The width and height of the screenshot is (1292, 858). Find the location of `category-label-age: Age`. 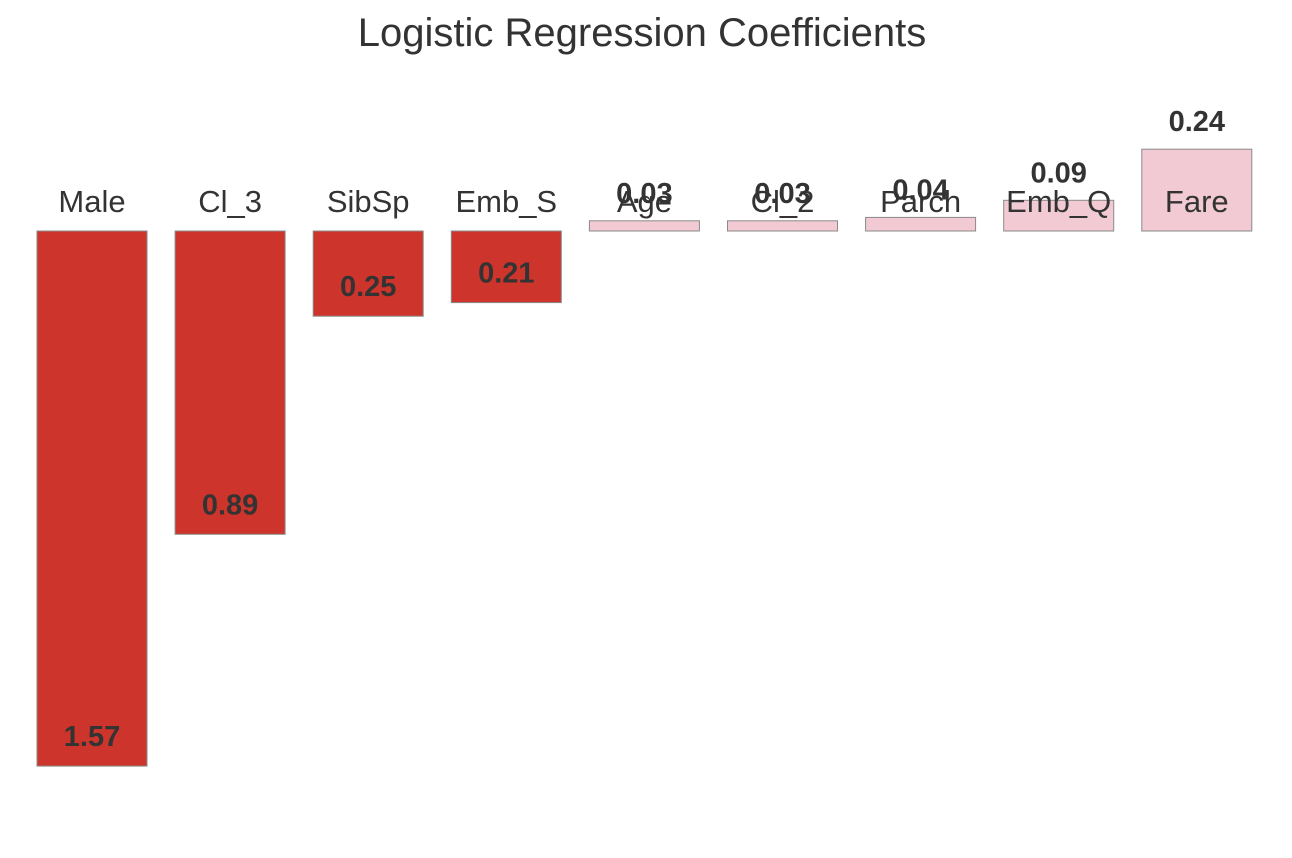

category-label-age: Age is located at coordinates (644, 201).